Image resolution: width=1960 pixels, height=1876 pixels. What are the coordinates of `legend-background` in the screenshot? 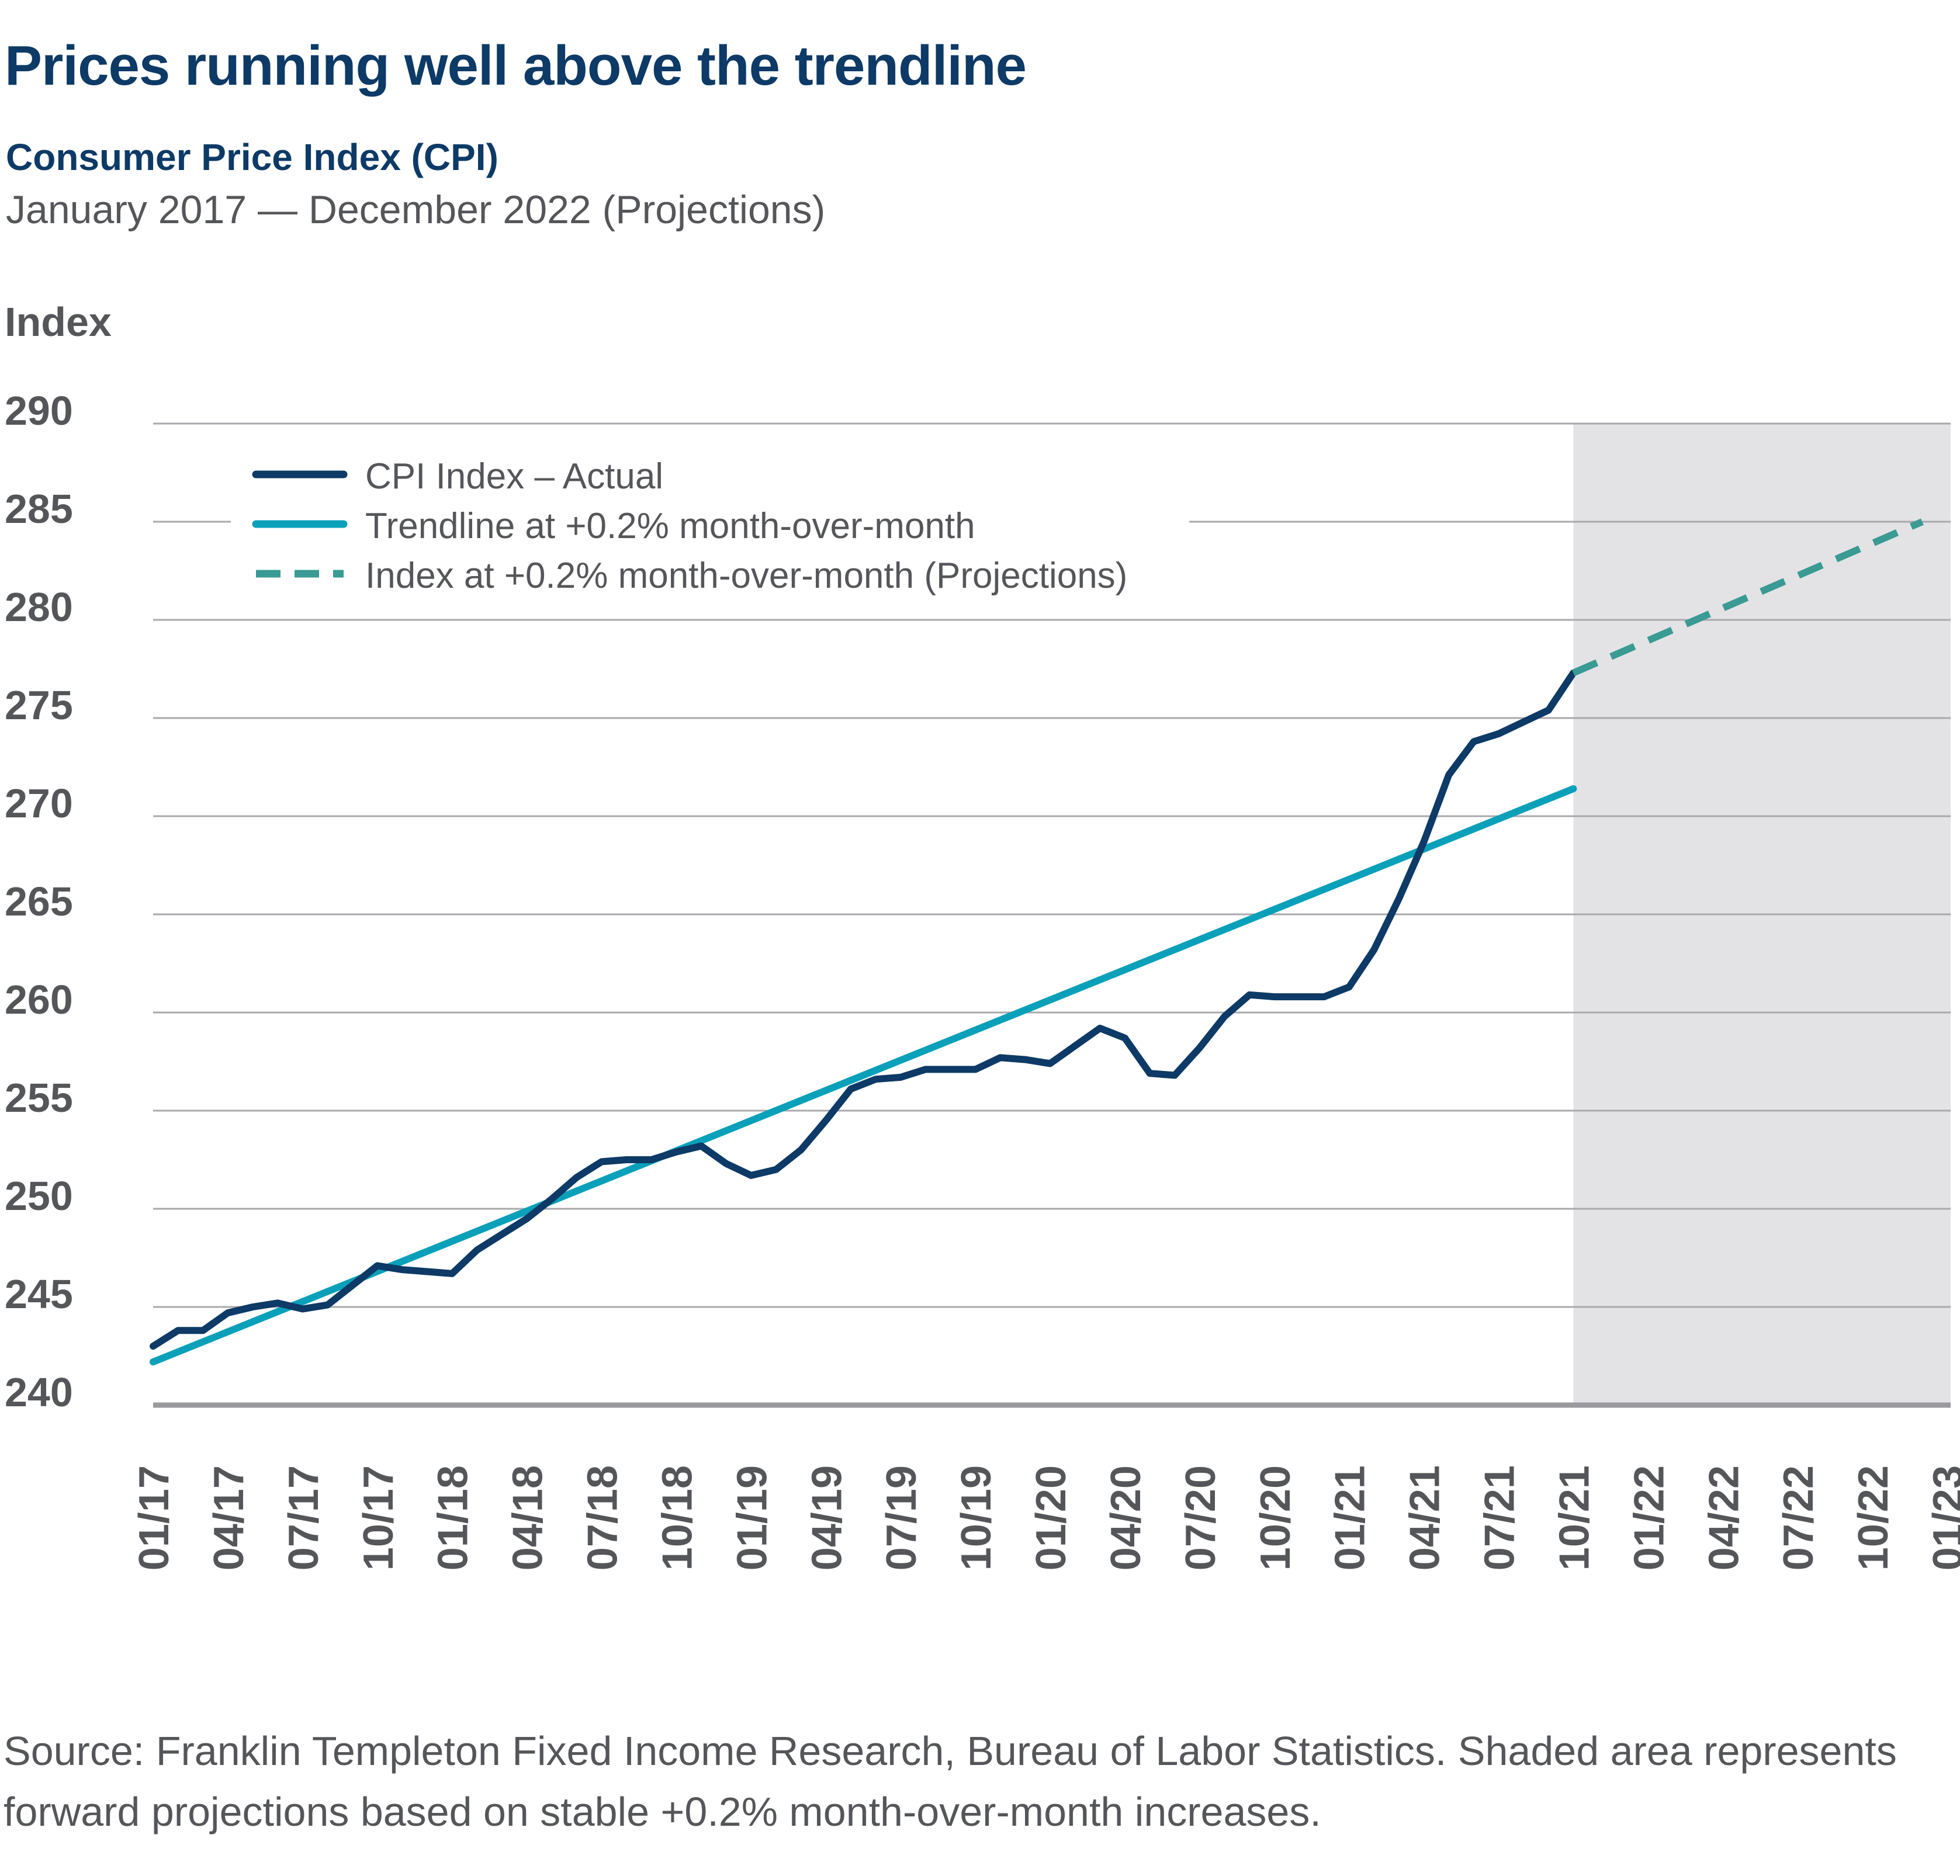 It's located at (710, 520).